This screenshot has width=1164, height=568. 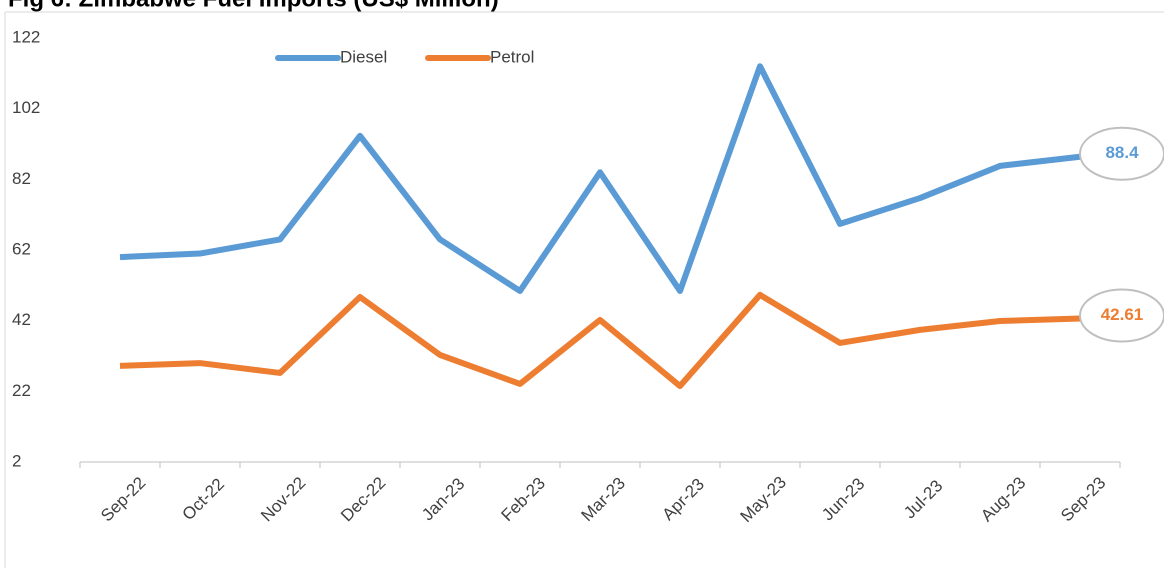 I want to click on x-tick-label: Dec-22, so click(x=363, y=499).